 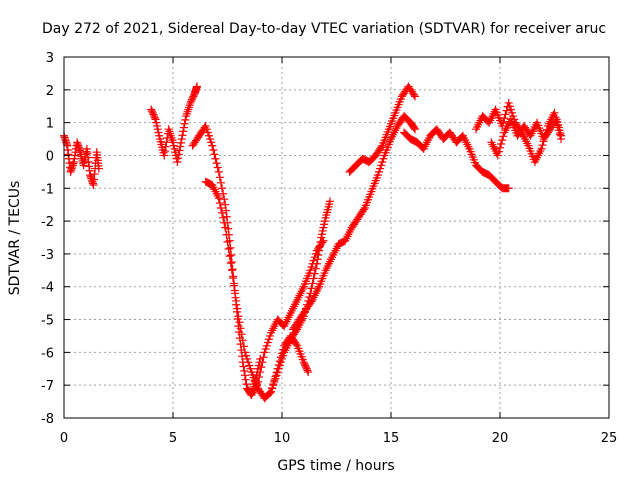 I want to click on y-axis-title: SDTVAR / TECUs, so click(x=15, y=238).